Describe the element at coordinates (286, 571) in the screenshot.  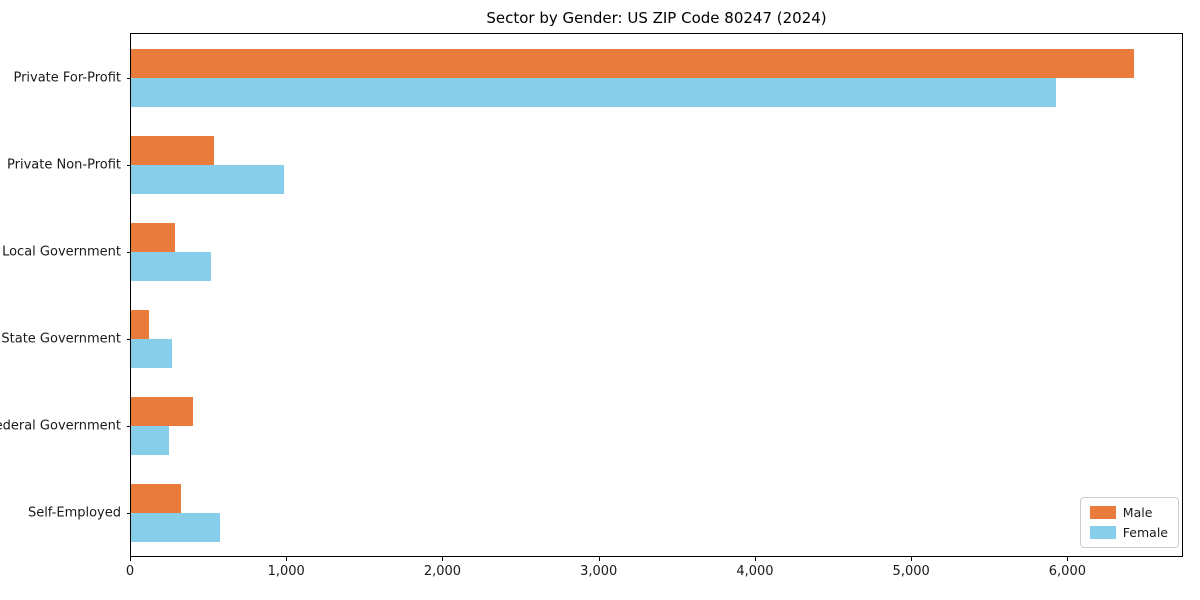
I see `x-tick-label: 1,000` at that location.